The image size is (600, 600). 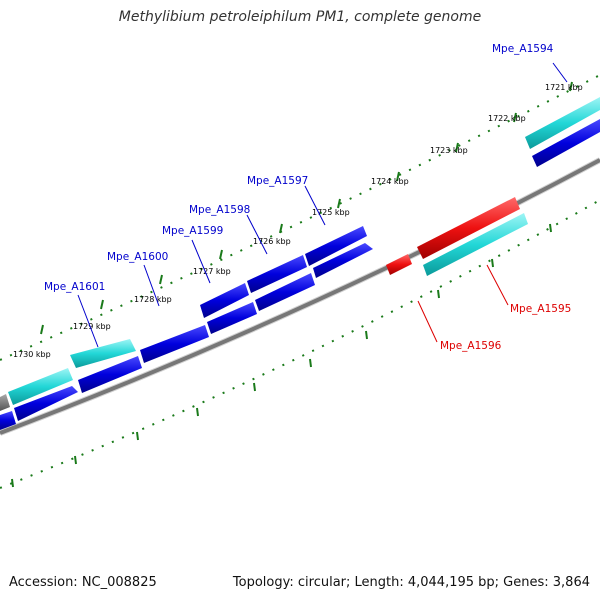 What do you see at coordinates (46, 403) in the screenshot?
I see `cds-feature-1601b` at bounding box center [46, 403].